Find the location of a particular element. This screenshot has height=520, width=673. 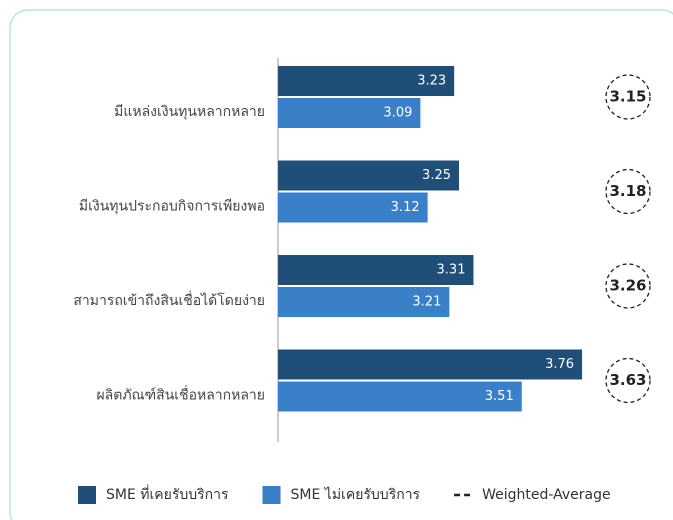

average-label: 3.18 is located at coordinates (627, 191).